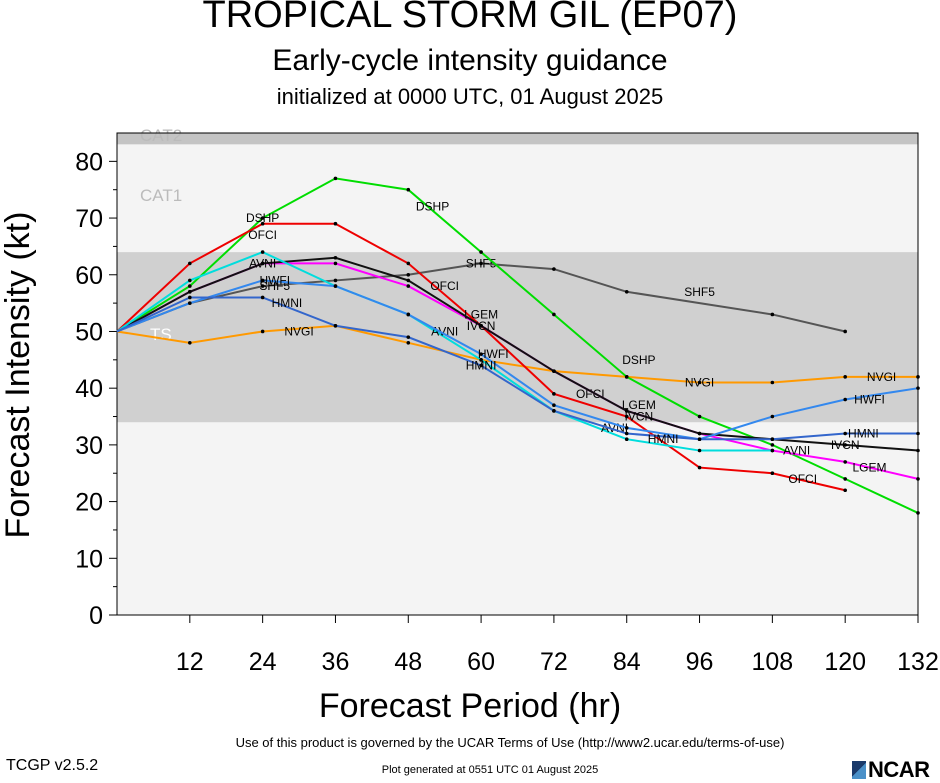 This screenshot has width=940, height=783. What do you see at coordinates (408, 662) in the screenshot?
I see `x-tick-label: 48` at bounding box center [408, 662].